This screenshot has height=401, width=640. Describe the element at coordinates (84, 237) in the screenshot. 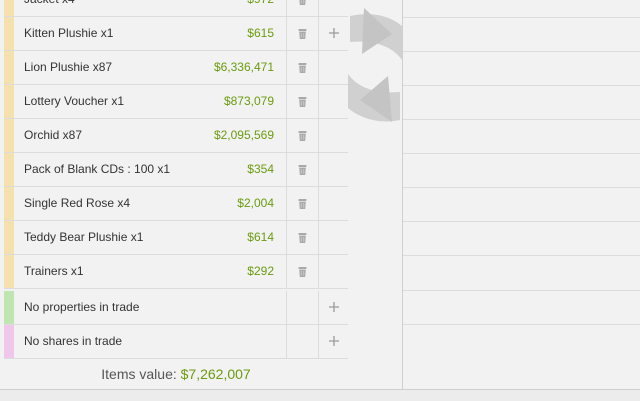

I see `item-name: Teddy Bear Plushie x1` at that location.